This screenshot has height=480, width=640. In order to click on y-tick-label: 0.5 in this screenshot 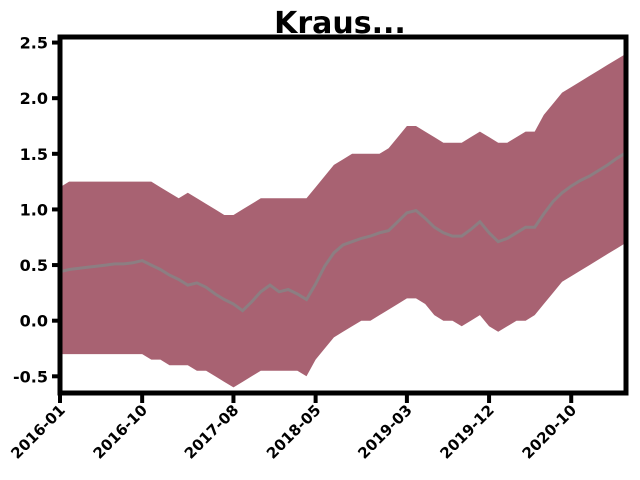, I will do `click(34, 265)`.